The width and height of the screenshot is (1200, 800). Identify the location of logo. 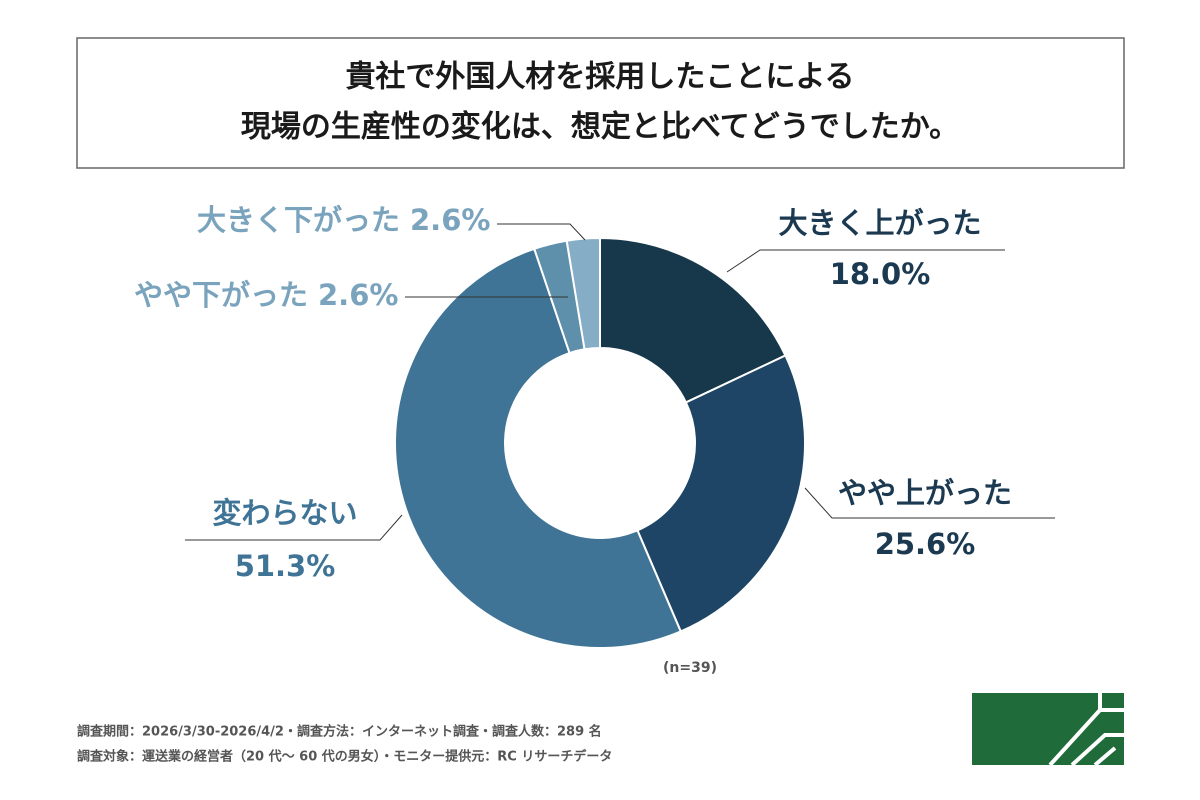
(1048, 730).